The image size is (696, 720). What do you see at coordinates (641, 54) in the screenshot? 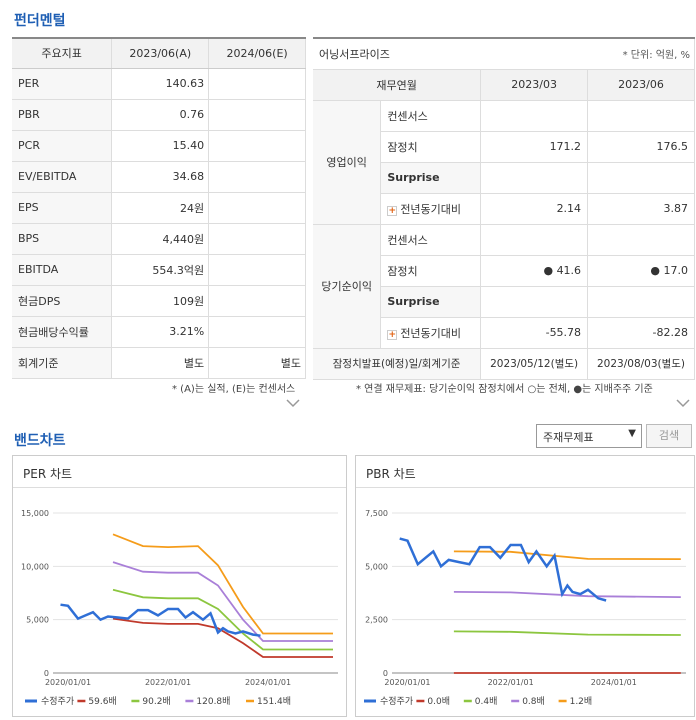
I see `unit-note: * 단위: 억원, %` at bounding box center [641, 54].